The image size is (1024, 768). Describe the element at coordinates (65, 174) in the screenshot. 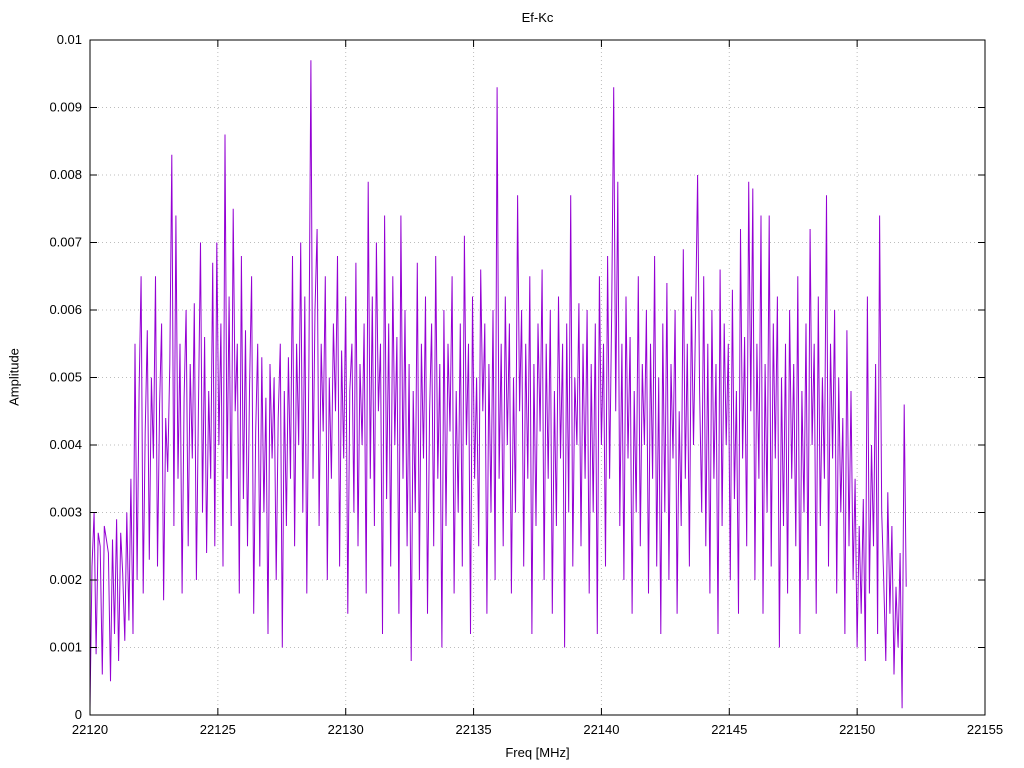

I see `y-tick-label: 0.008` at that location.